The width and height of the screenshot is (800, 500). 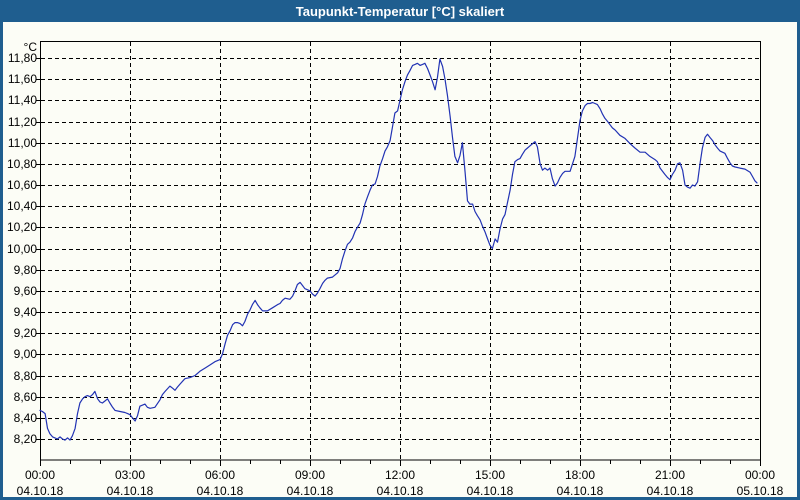 I want to click on x-tick-time-label: 03:00, so click(x=130, y=475).